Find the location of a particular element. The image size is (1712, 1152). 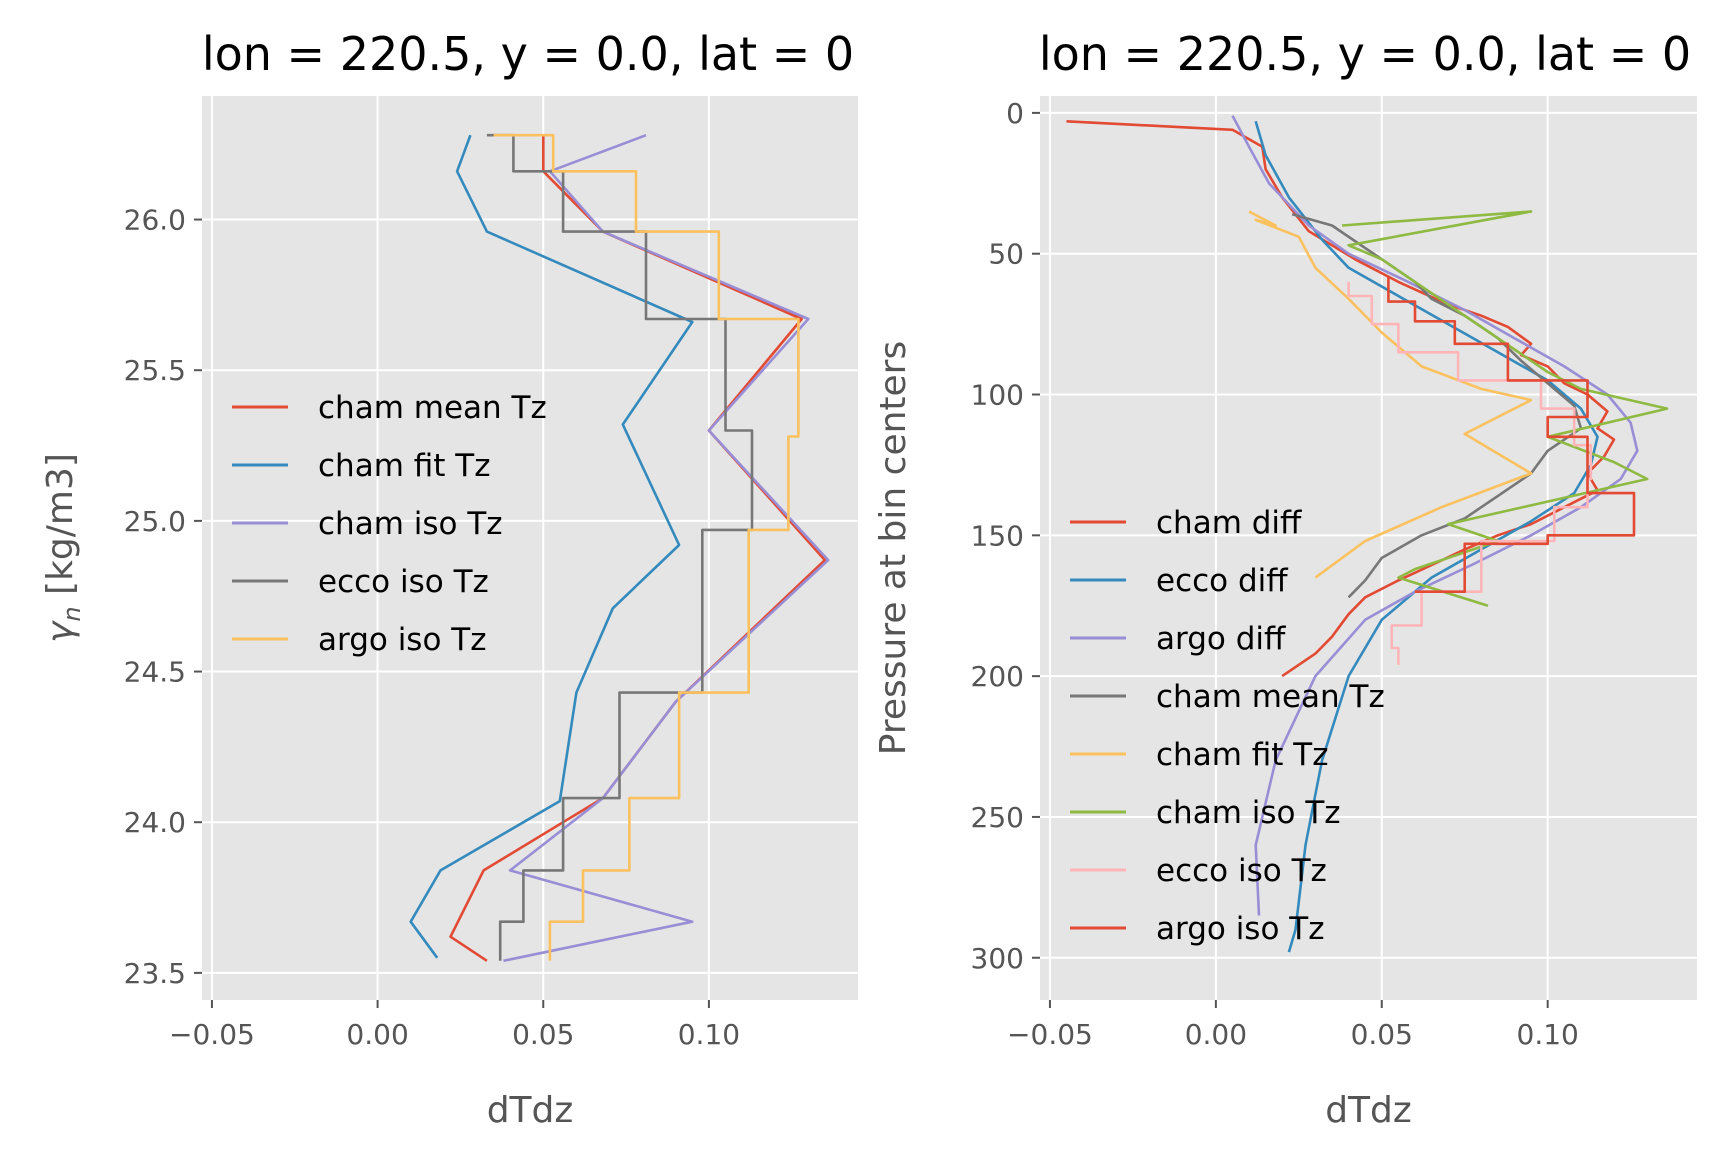

series-line-ecco-diff is located at coordinates (1426, 536).